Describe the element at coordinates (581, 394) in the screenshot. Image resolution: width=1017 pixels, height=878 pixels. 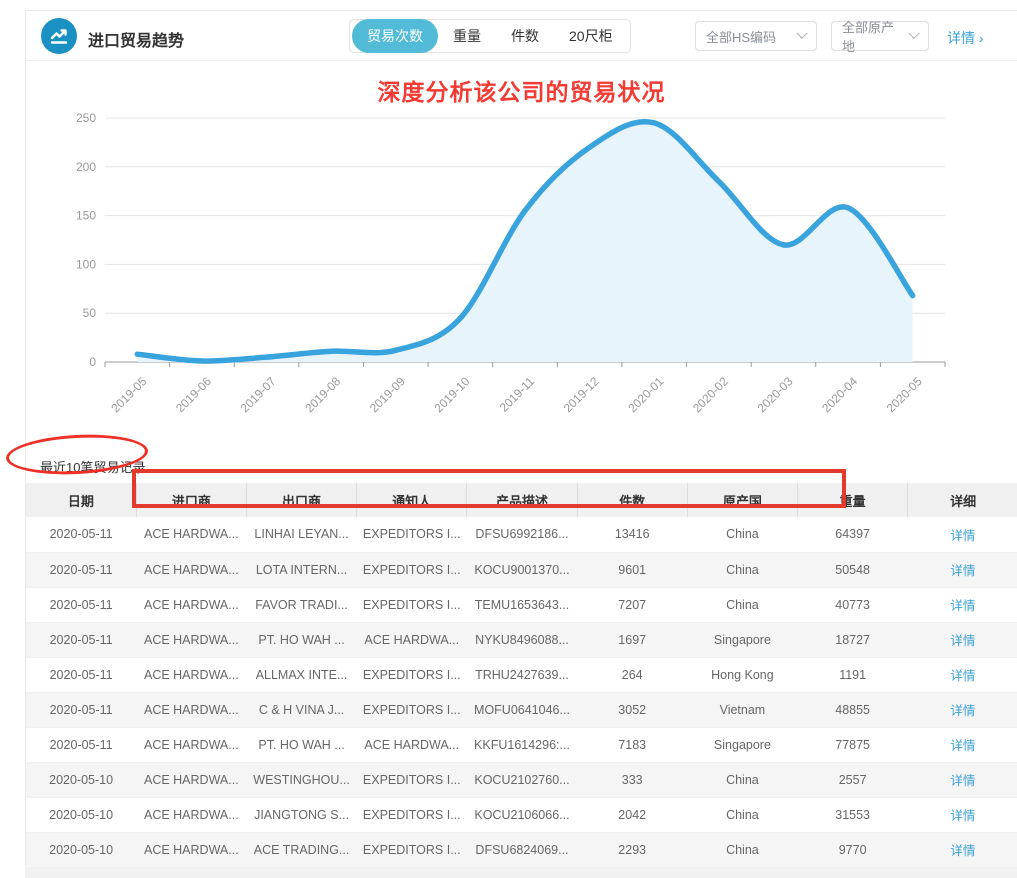
I see `x-axis-label: 2019-12` at that location.